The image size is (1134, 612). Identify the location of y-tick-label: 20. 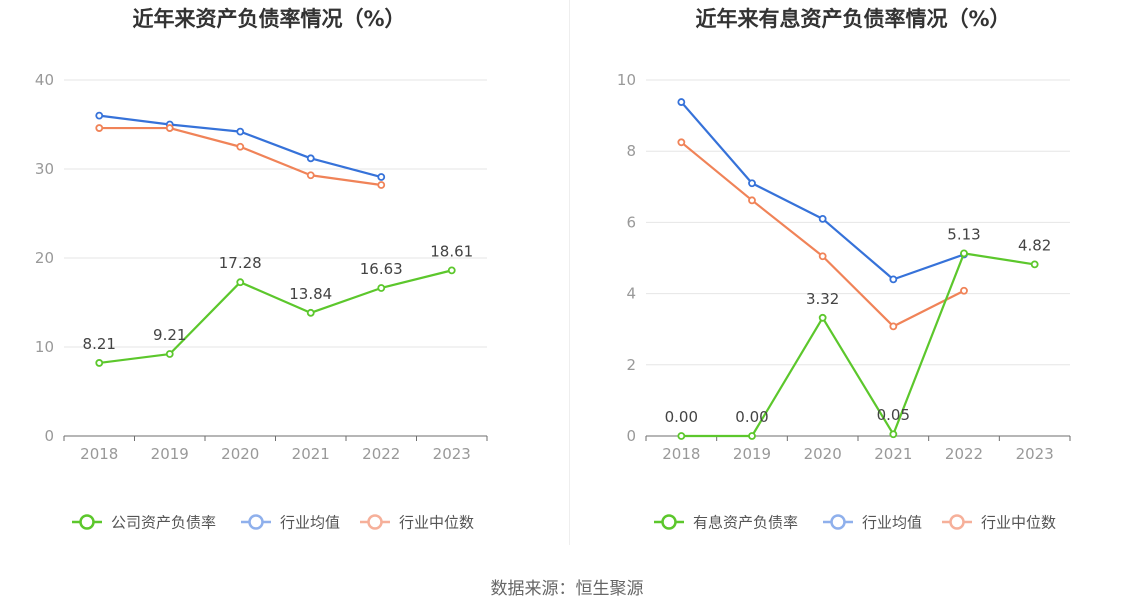
(44, 258).